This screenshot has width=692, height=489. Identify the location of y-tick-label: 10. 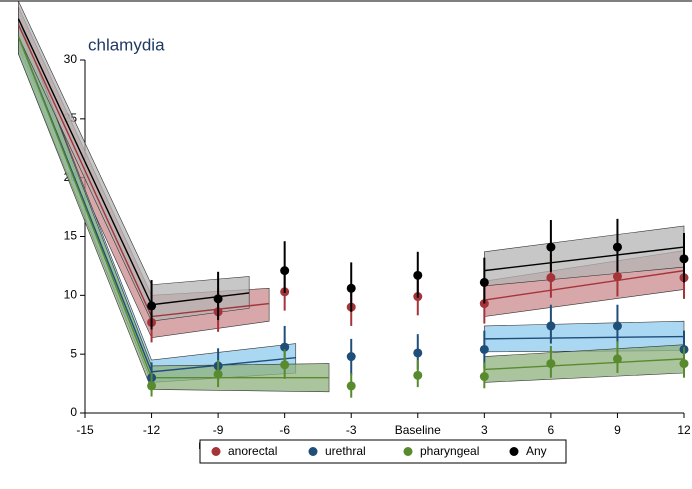
(71, 295).